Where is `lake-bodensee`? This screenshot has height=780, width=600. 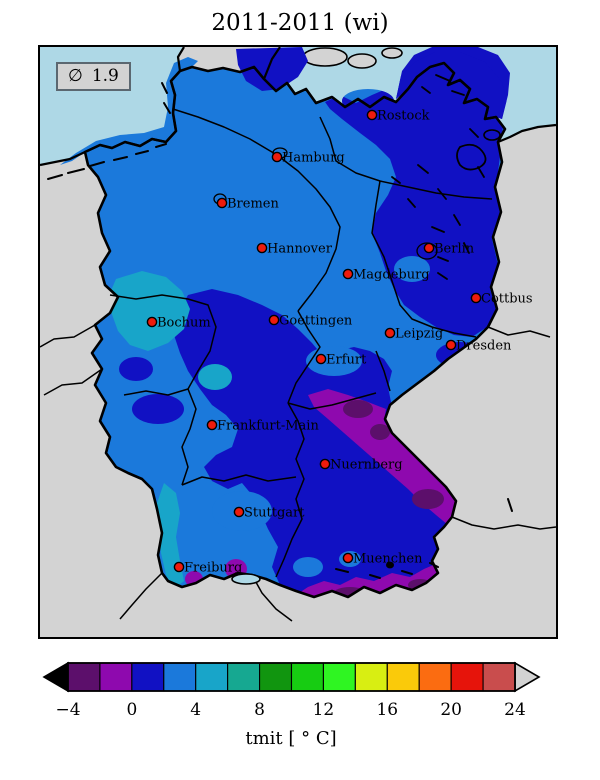
lake-bodensee is located at coordinates (246, 579).